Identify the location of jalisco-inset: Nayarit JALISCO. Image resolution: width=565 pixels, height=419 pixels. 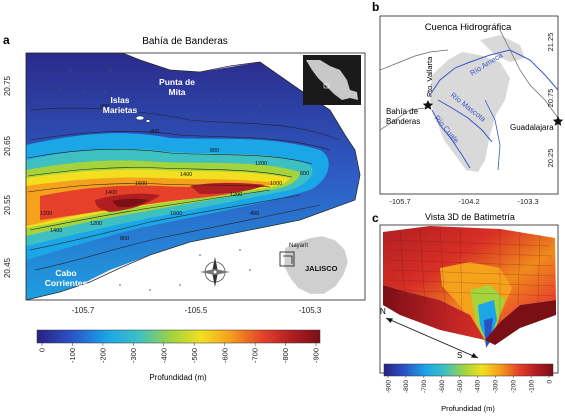
(314, 265).